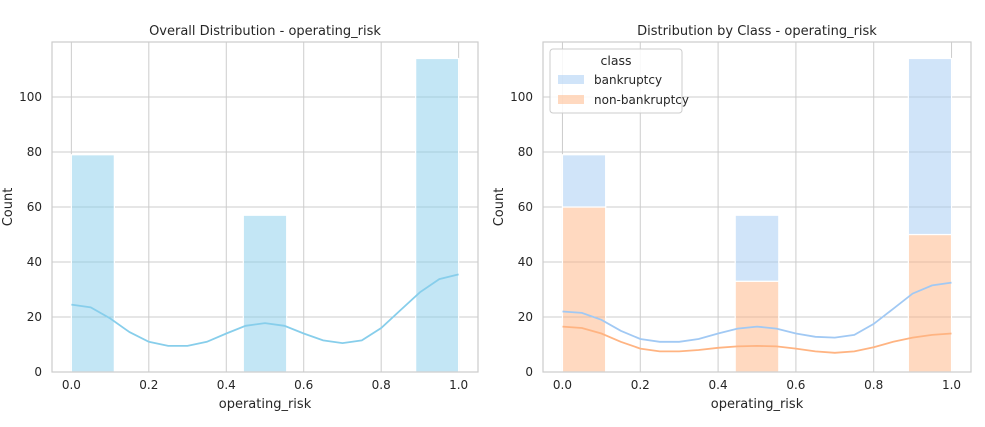 Image resolution: width=985 pixels, height=427 pixels. I want to click on chart-title: Distribution by Class - operating_risk, so click(757, 31).